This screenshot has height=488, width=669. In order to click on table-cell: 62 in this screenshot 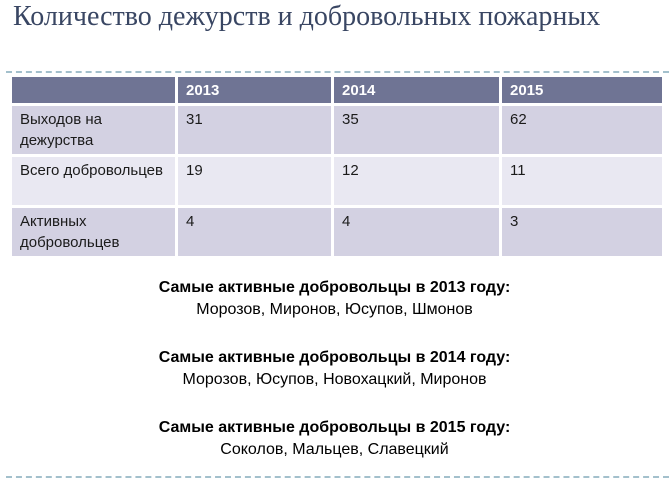, I will do `click(582, 130)`.